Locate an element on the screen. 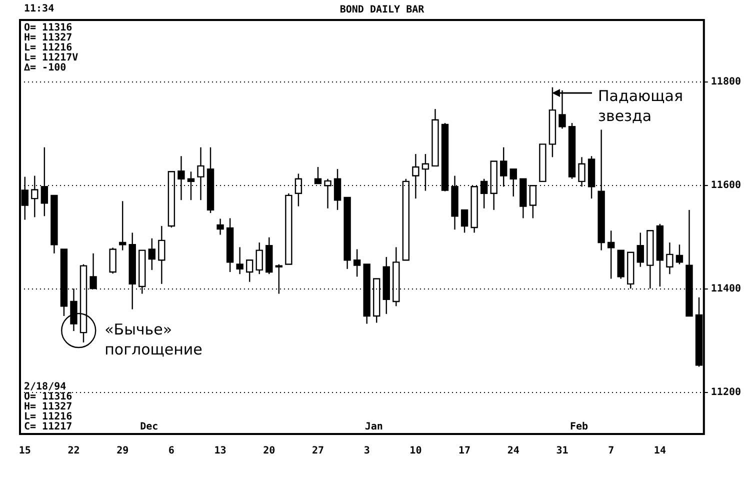  x-tick-label: 22 is located at coordinates (74, 451).